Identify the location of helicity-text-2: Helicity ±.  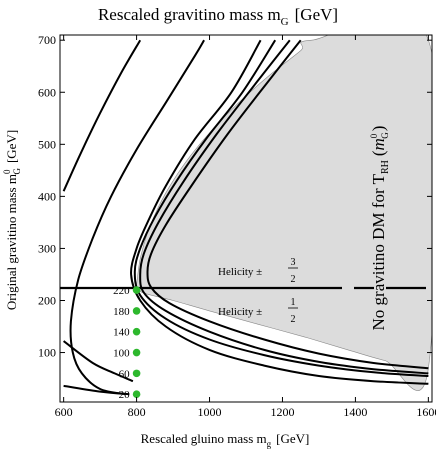
(240, 312).